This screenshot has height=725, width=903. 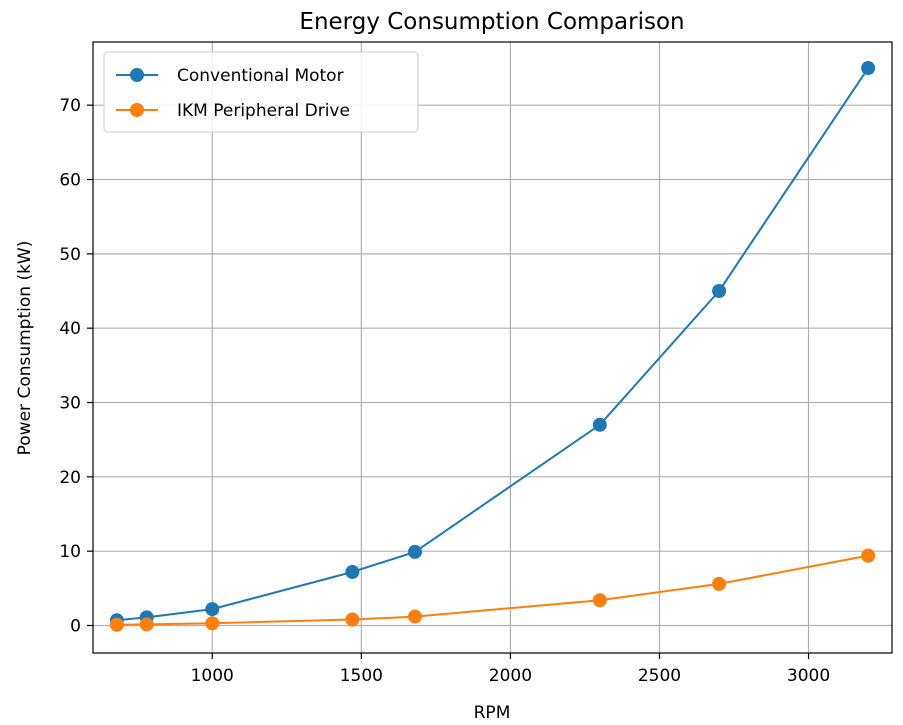 What do you see at coordinates (492, 590) in the screenshot?
I see `series-line-ikm-peripheral-drive` at bounding box center [492, 590].